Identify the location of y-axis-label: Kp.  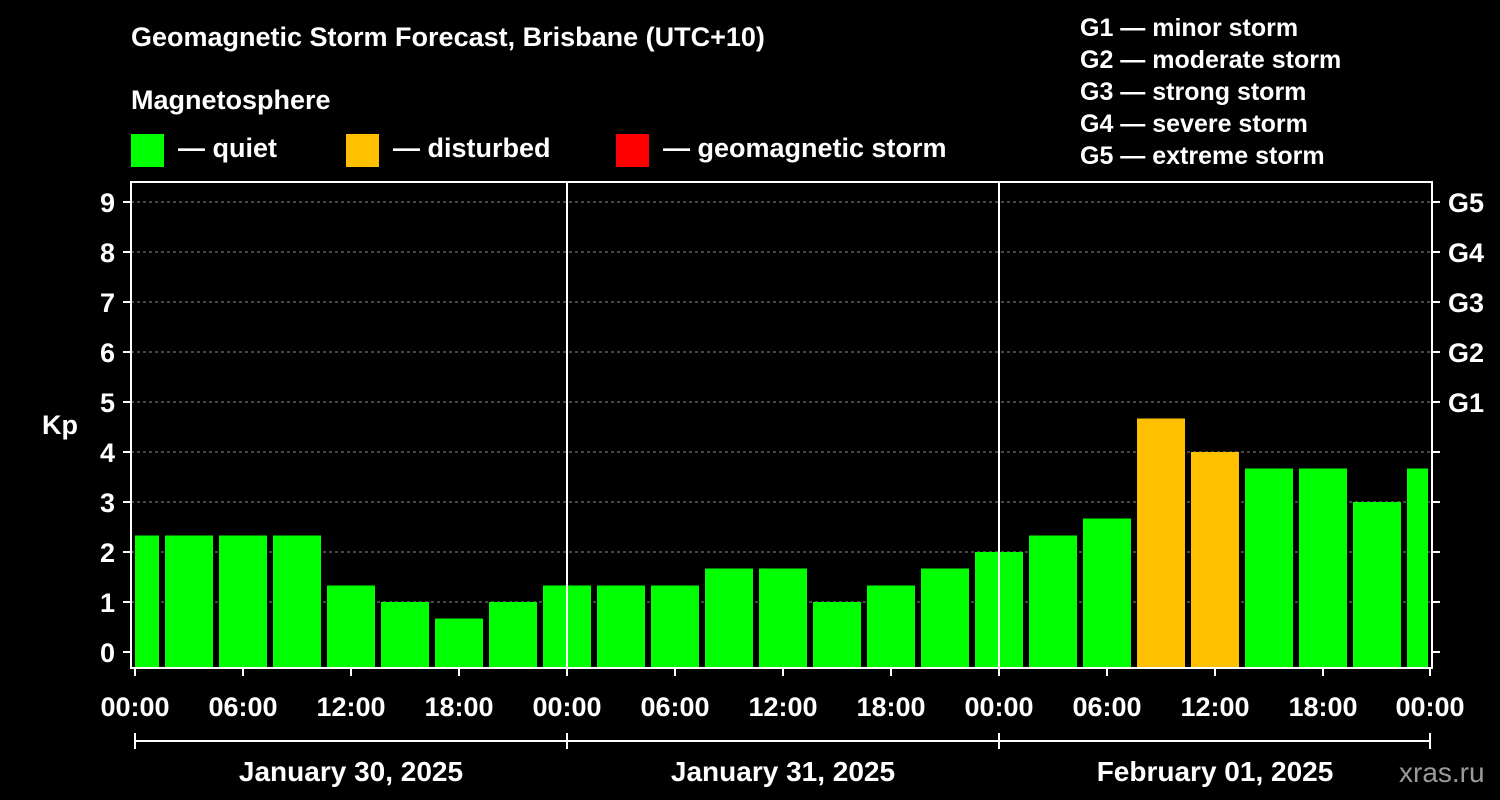
(60, 425).